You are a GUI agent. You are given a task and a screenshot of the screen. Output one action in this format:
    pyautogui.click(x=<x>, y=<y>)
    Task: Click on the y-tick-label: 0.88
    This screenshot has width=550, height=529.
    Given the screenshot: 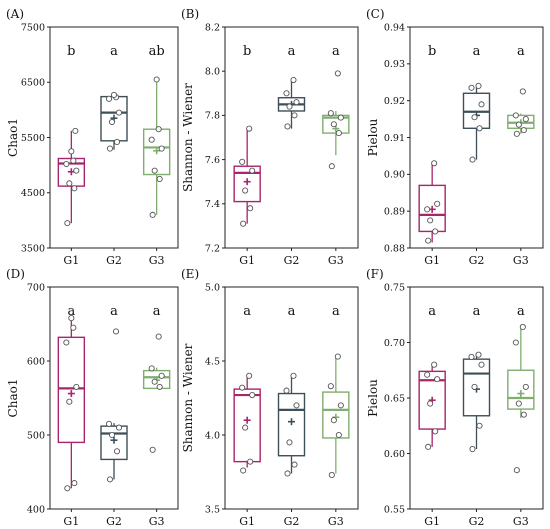 What is the action you would take?
    pyautogui.click(x=394, y=248)
    